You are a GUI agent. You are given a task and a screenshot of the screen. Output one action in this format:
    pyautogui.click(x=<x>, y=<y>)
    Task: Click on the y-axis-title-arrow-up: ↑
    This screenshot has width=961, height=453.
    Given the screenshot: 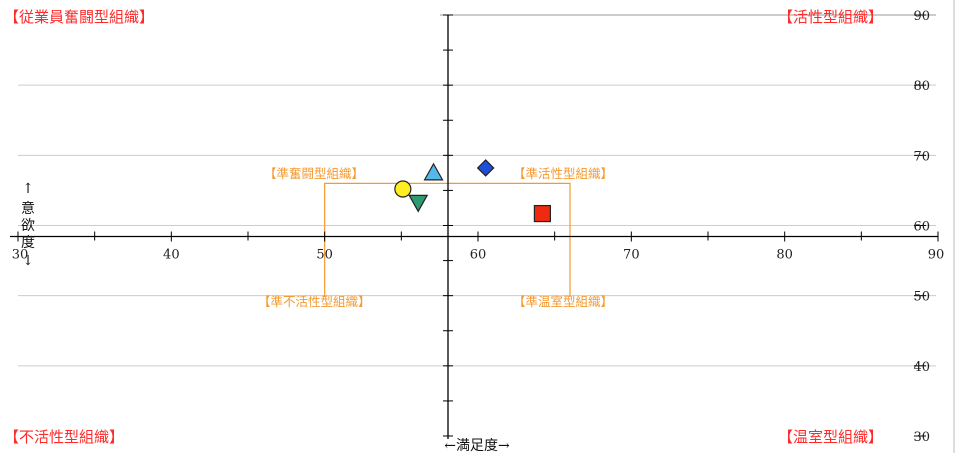 What is the action you would take?
    pyautogui.click(x=28, y=189)
    